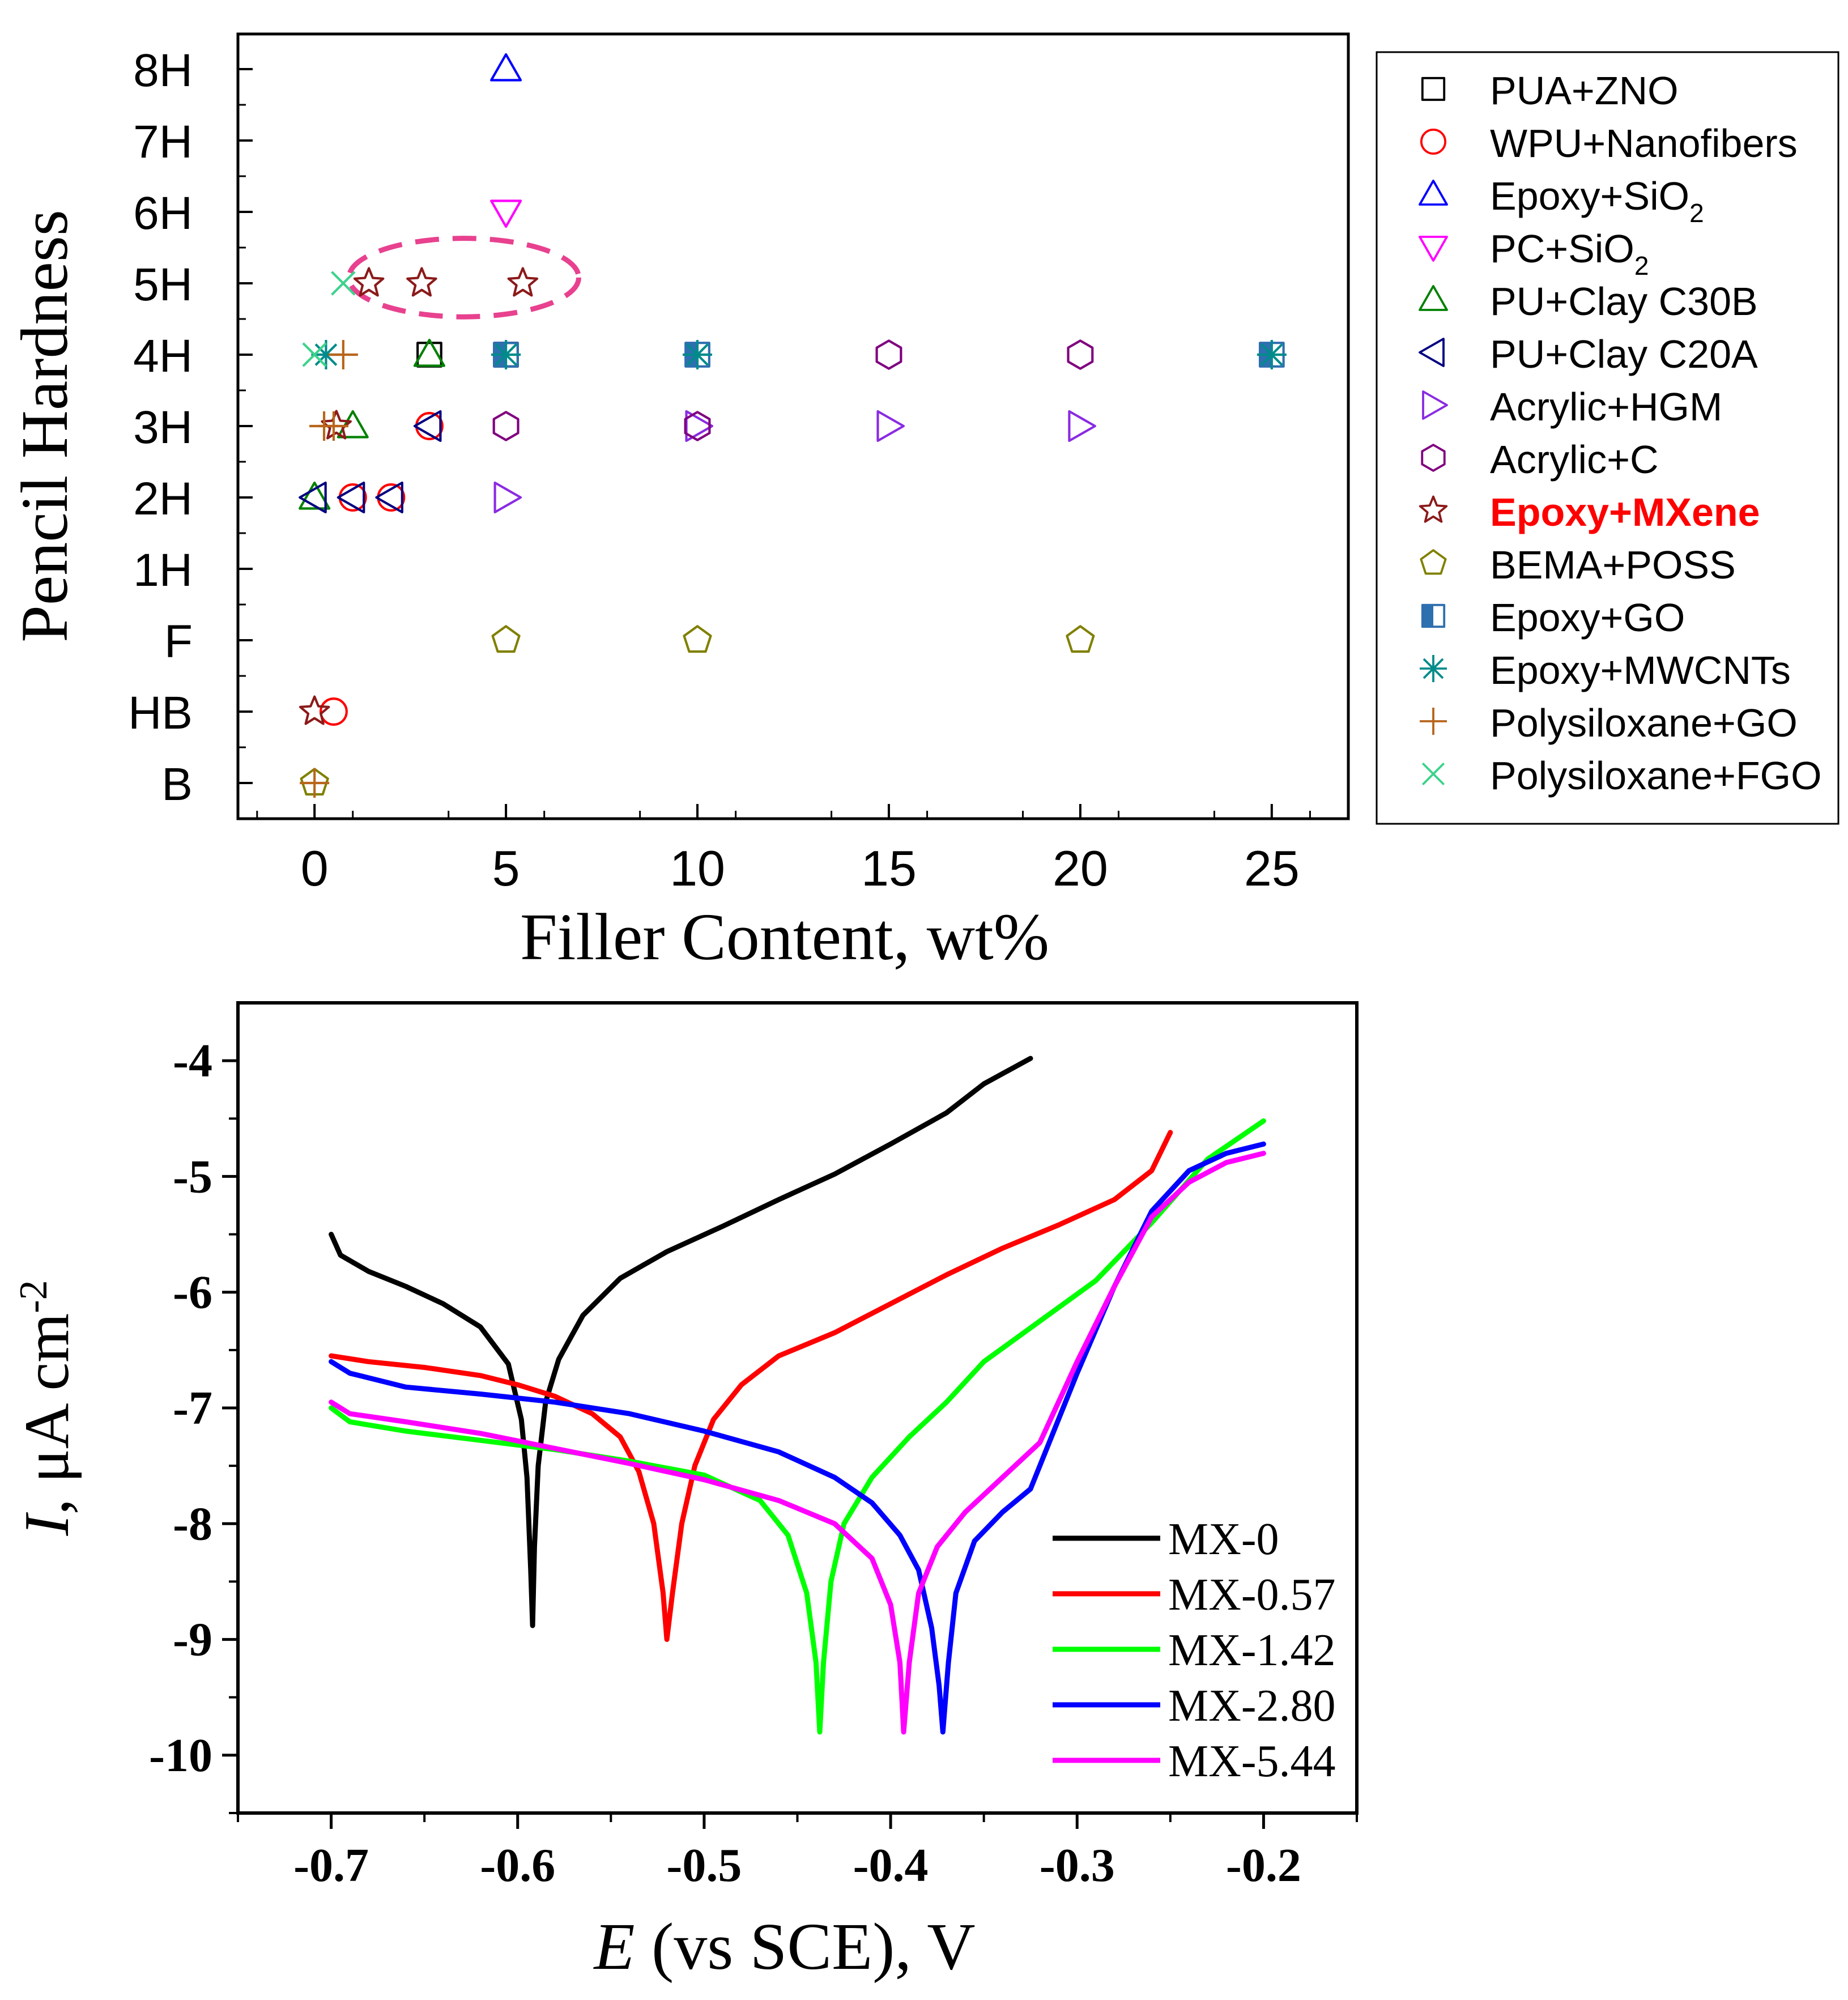 The height and width of the screenshot is (2000, 1848). I want to click on x-tick-label-bottom: -0.5, so click(704, 1865).